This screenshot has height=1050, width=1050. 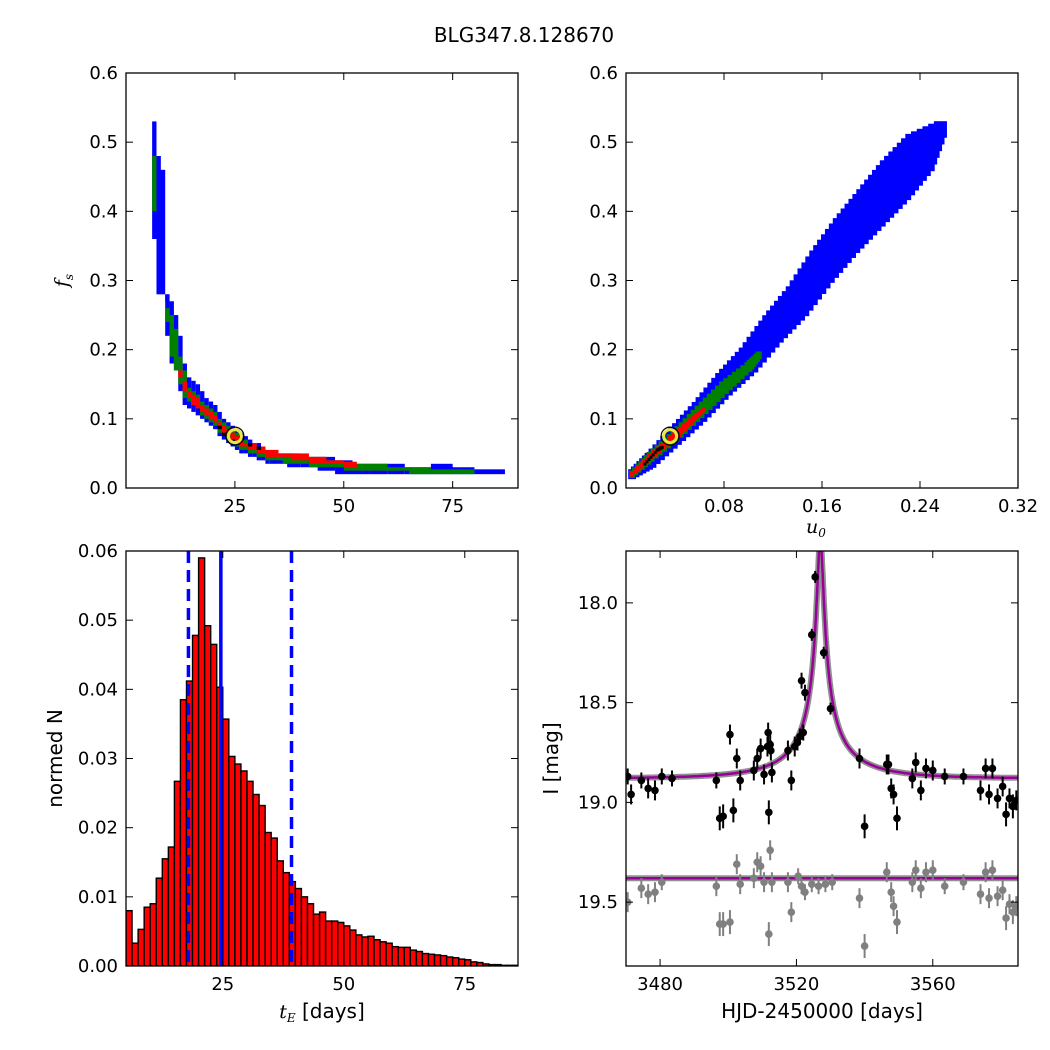 I want to click on y-tick-label: 19.0, so click(x=598, y=802).